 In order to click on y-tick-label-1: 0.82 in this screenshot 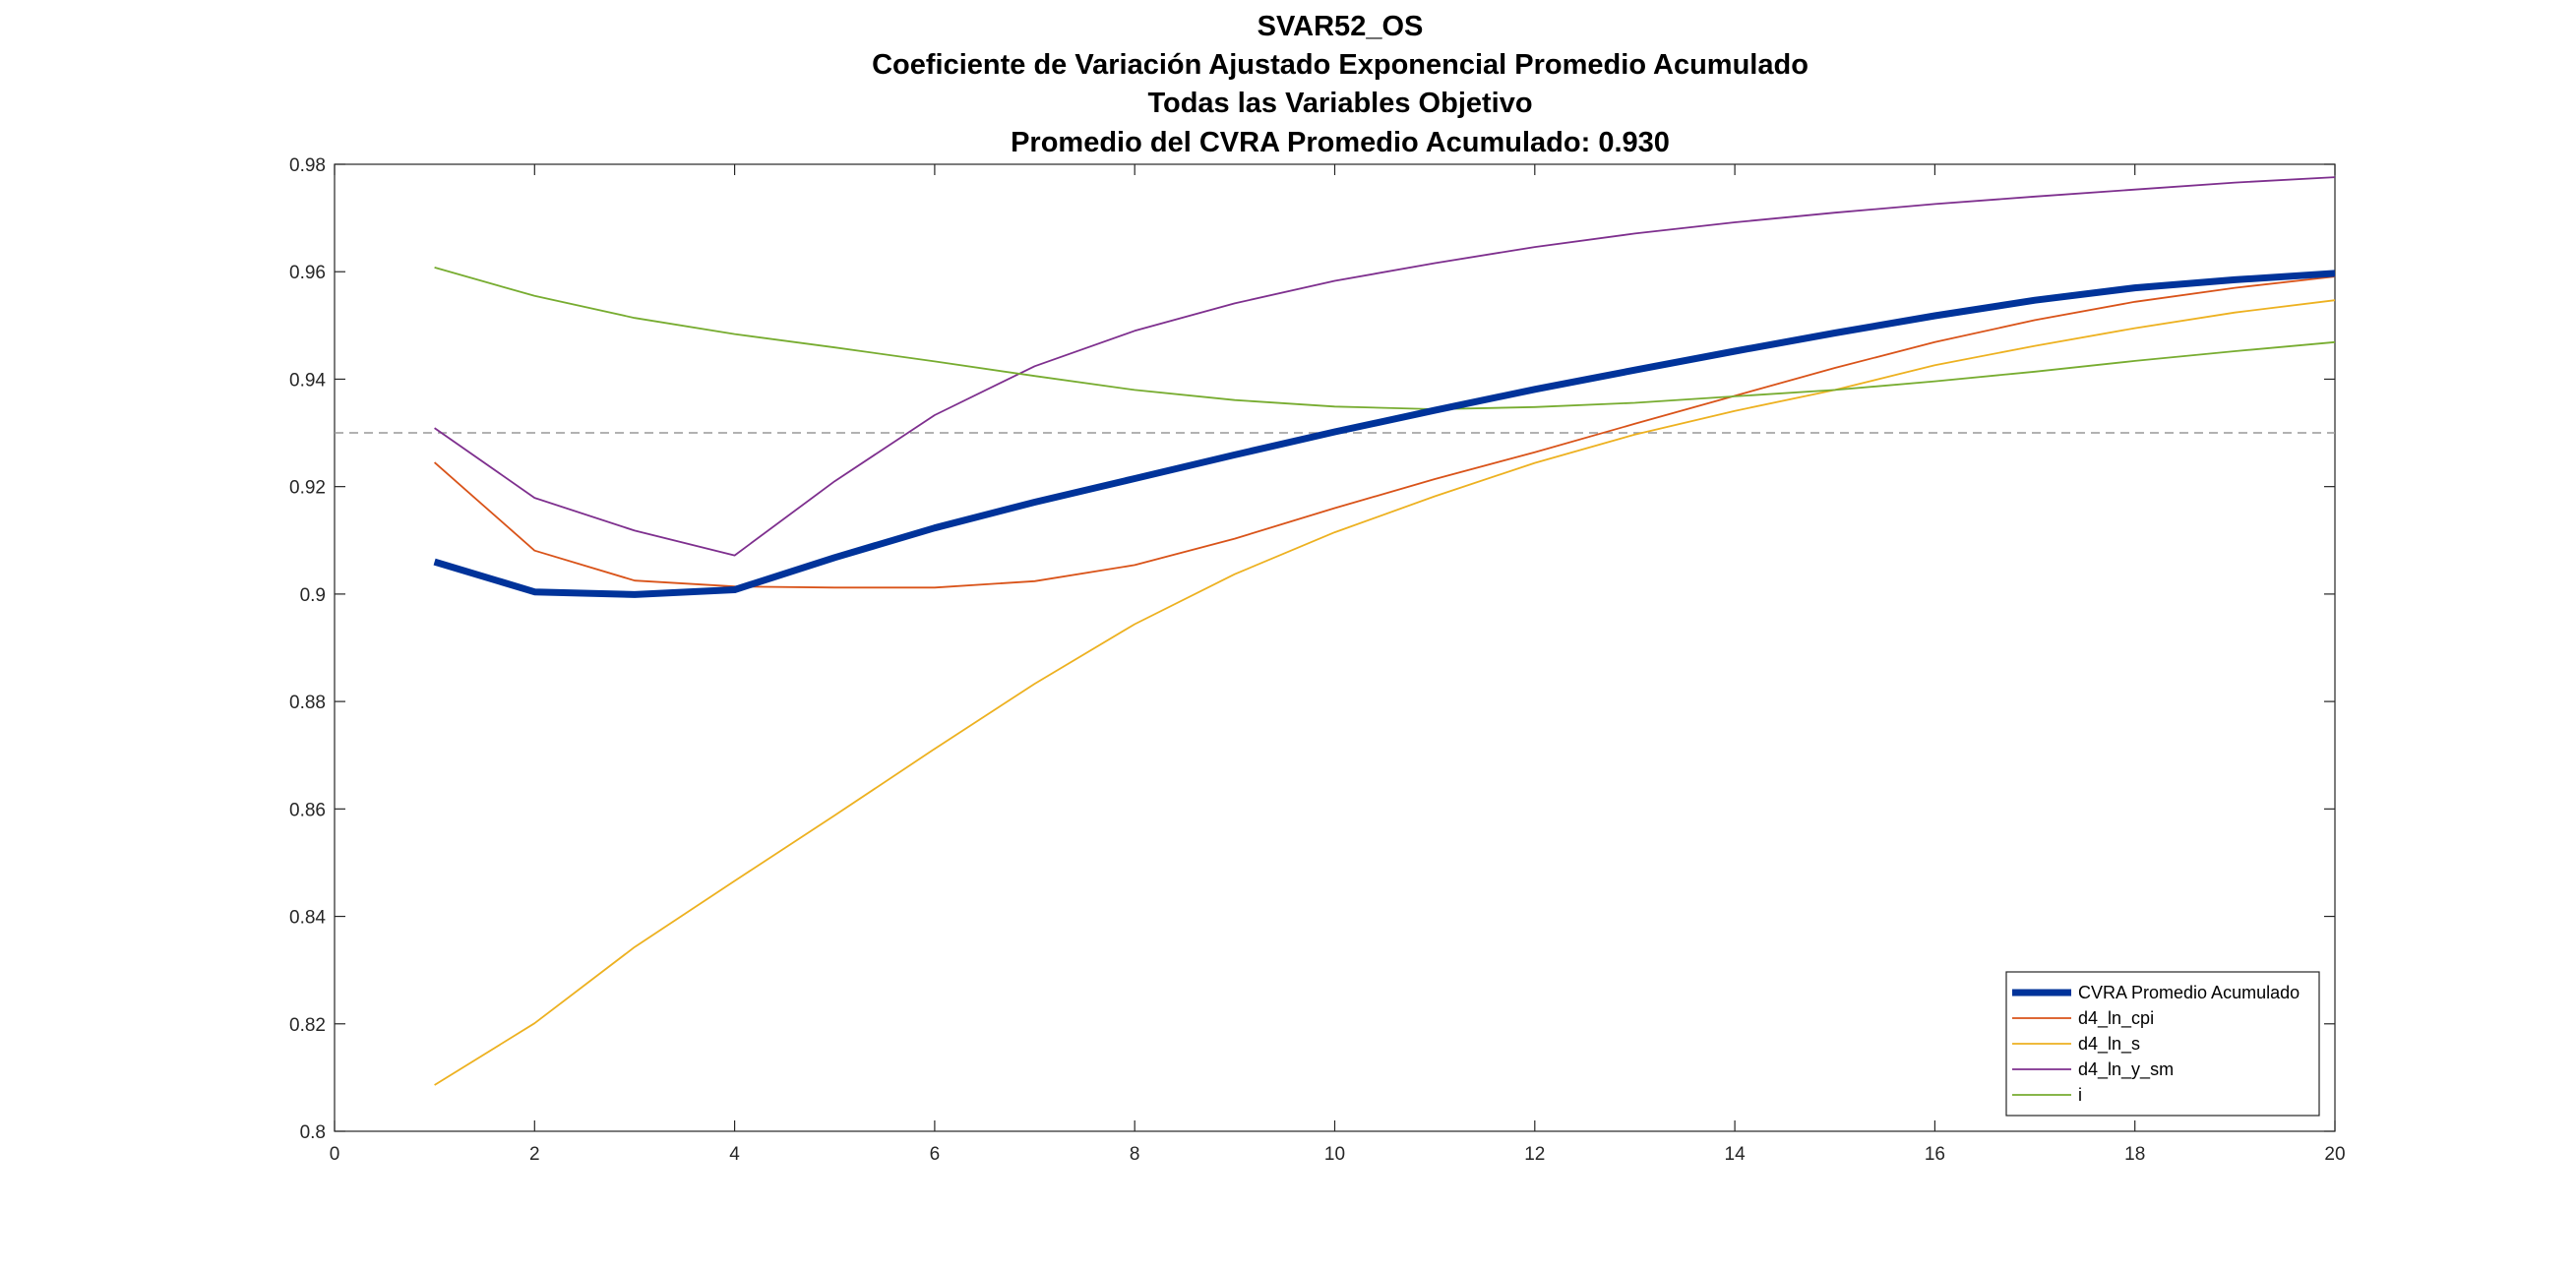, I will do `click(307, 1025)`.